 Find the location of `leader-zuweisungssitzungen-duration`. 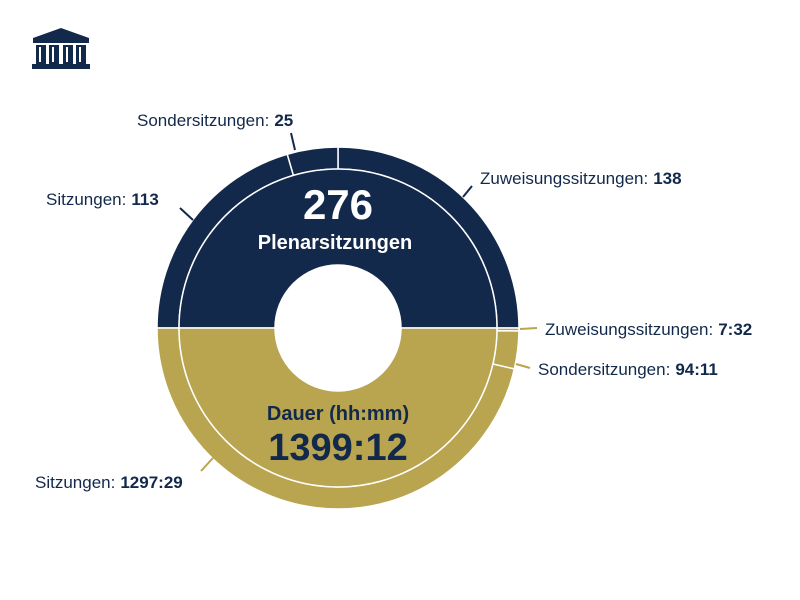

leader-zuweisungssitzungen-duration is located at coordinates (528, 328).